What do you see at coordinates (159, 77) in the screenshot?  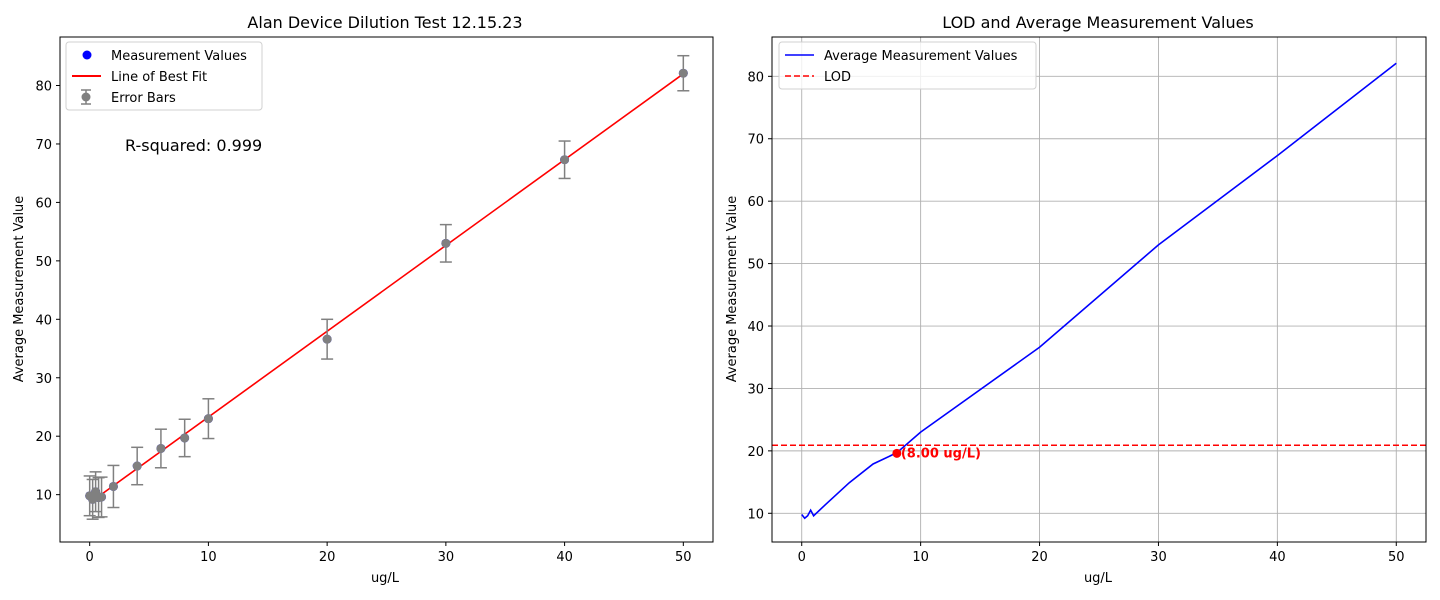 I see `legend-label-fit: Line of Best Fit` at bounding box center [159, 77].